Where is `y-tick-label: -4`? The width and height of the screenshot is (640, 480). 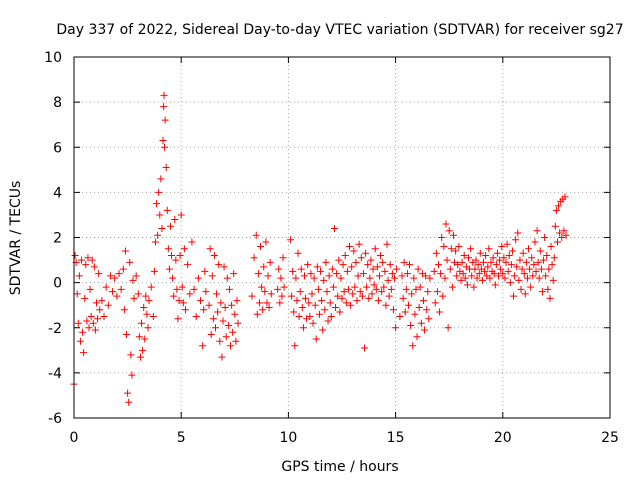
y-tick-label: -4 is located at coordinates (55, 374).